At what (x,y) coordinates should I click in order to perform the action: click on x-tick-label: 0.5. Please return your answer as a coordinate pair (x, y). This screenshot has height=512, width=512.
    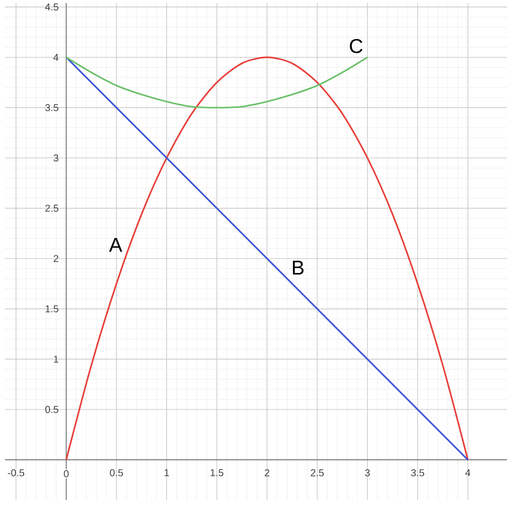
    Looking at the image, I should click on (116, 472).